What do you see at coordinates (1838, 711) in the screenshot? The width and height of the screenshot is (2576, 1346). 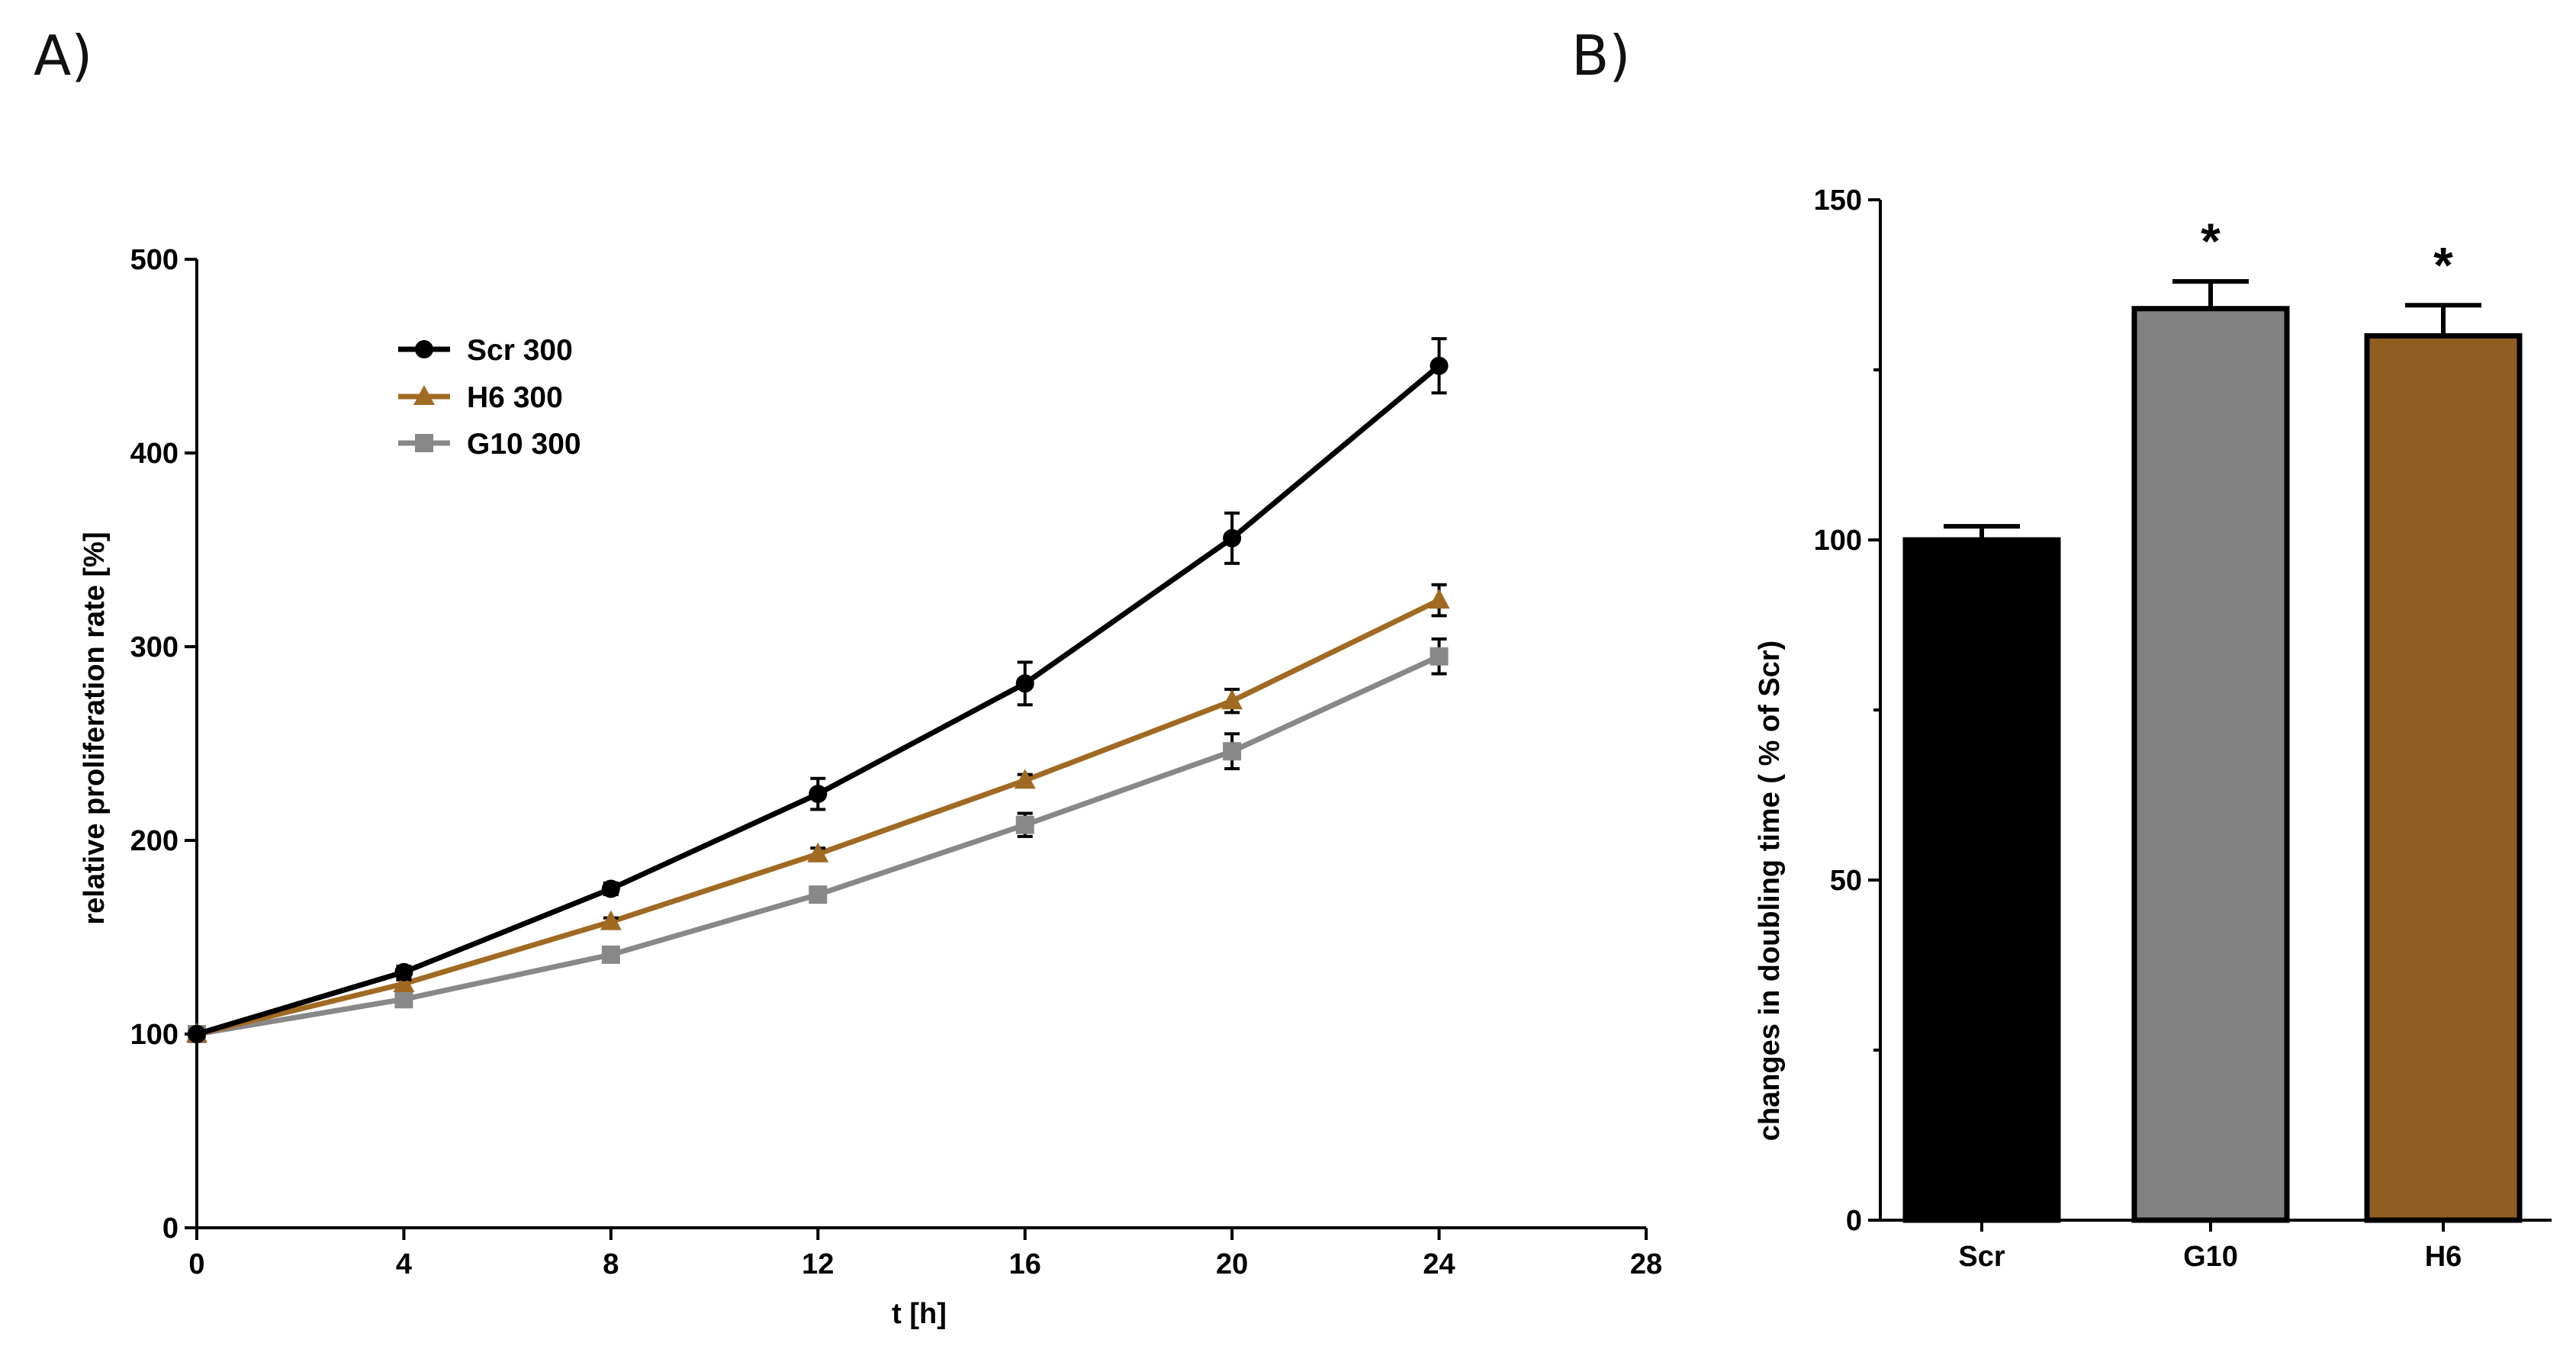 I see `bar-chart-tick-labels: 0 50 100 150` at bounding box center [1838, 711].